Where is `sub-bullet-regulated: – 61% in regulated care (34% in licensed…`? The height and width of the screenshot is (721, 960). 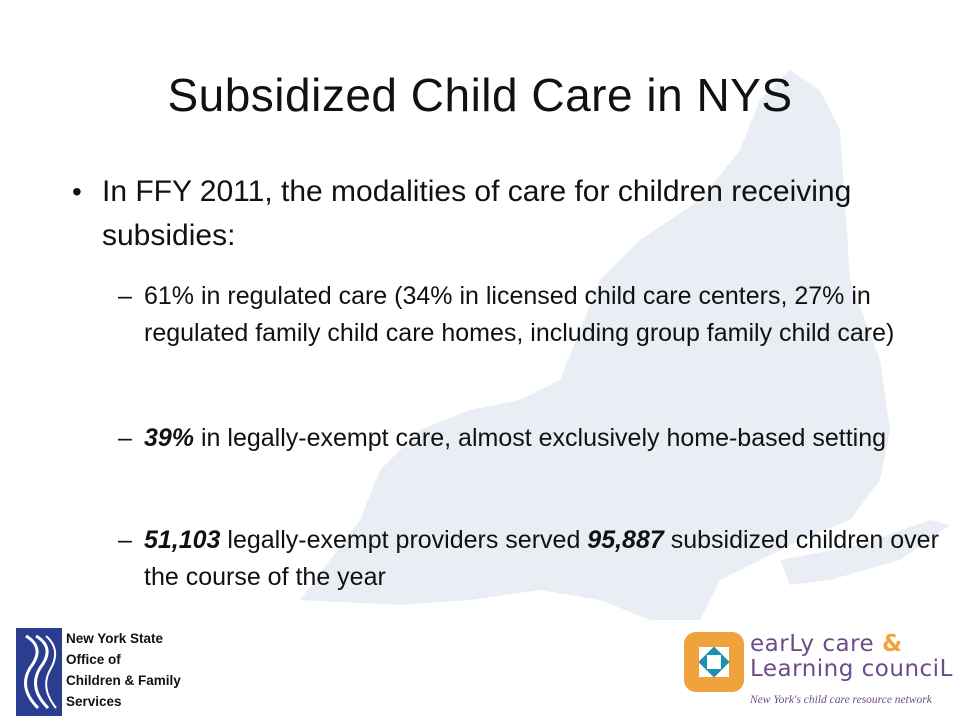
sub-bullet-regulated: – 61% in regulated care (34% in licensed… is located at coordinates (533, 315).